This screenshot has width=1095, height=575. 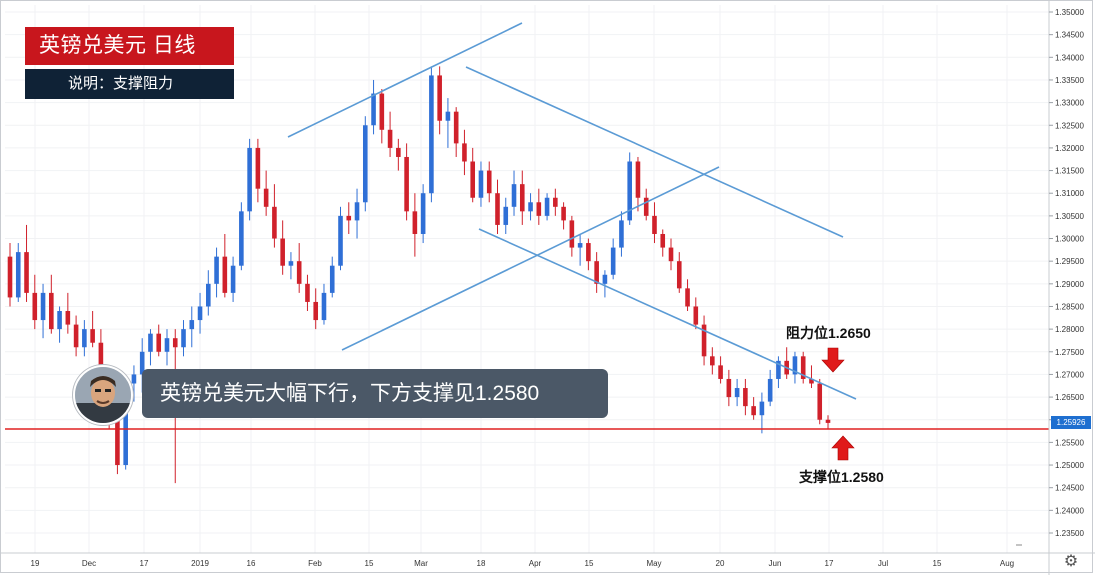 I want to click on y-tick-label: 1.24000, so click(x=1069, y=510).